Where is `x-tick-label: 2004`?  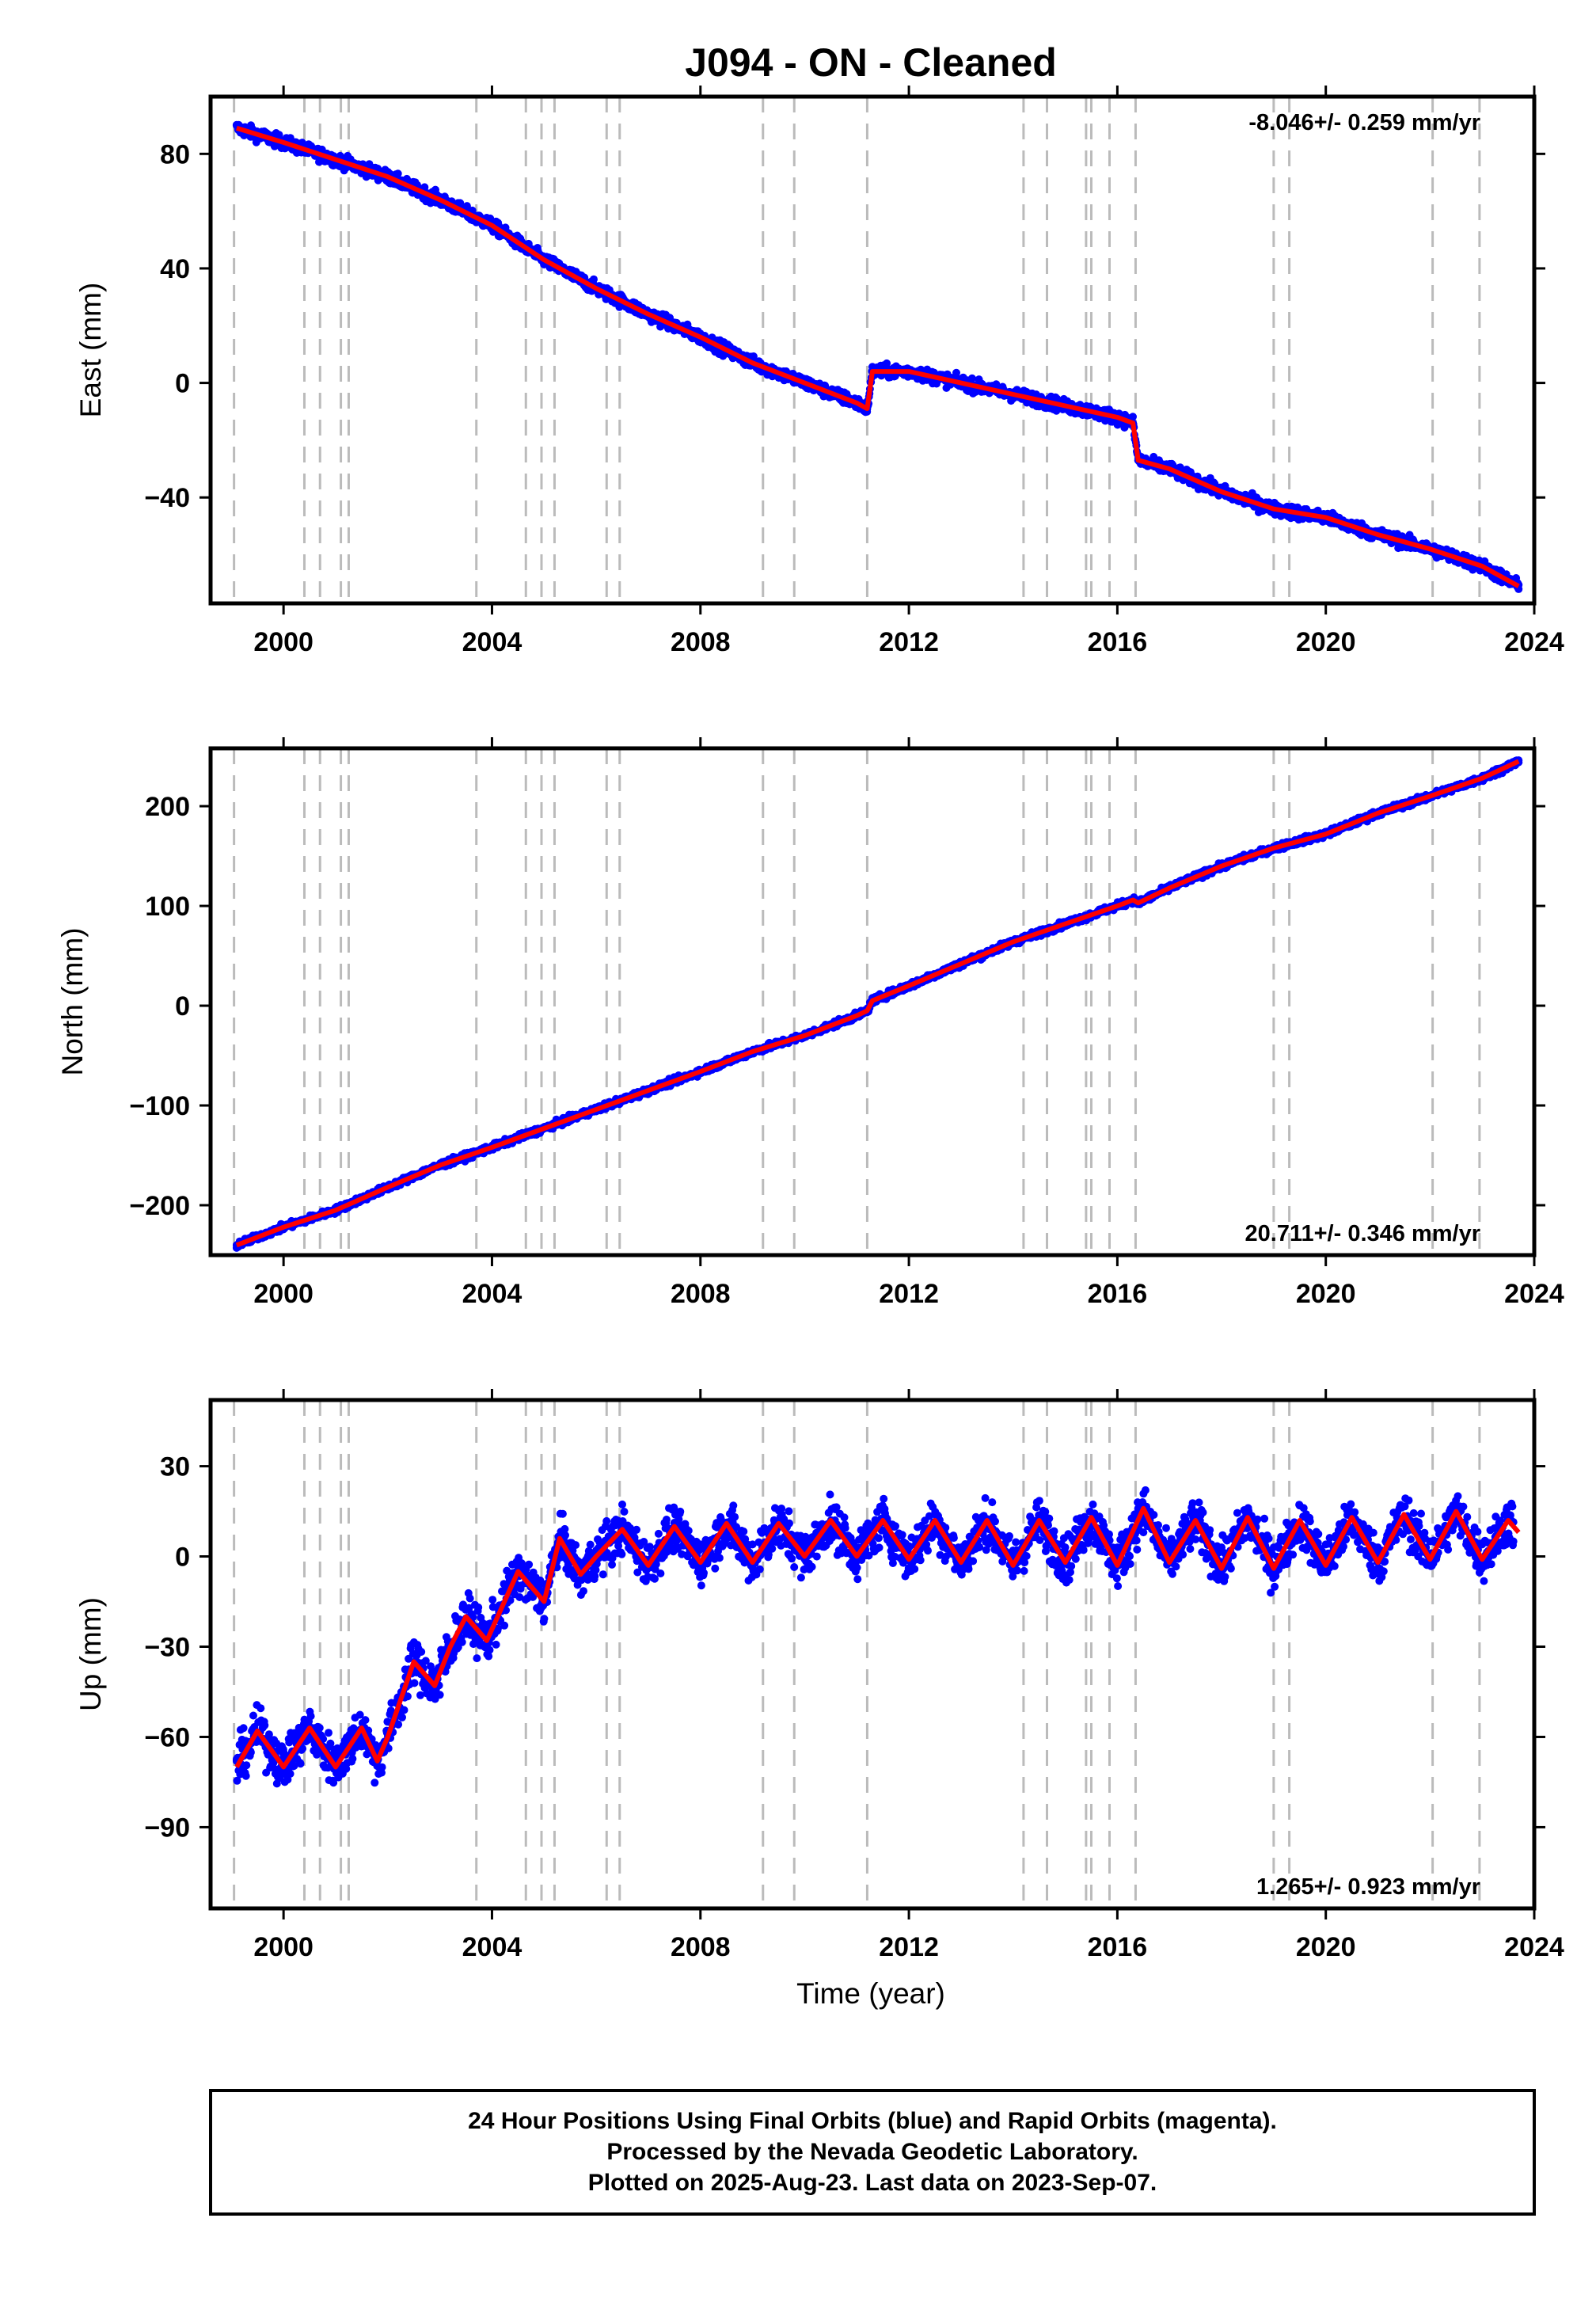 x-tick-label: 2004 is located at coordinates (492, 642).